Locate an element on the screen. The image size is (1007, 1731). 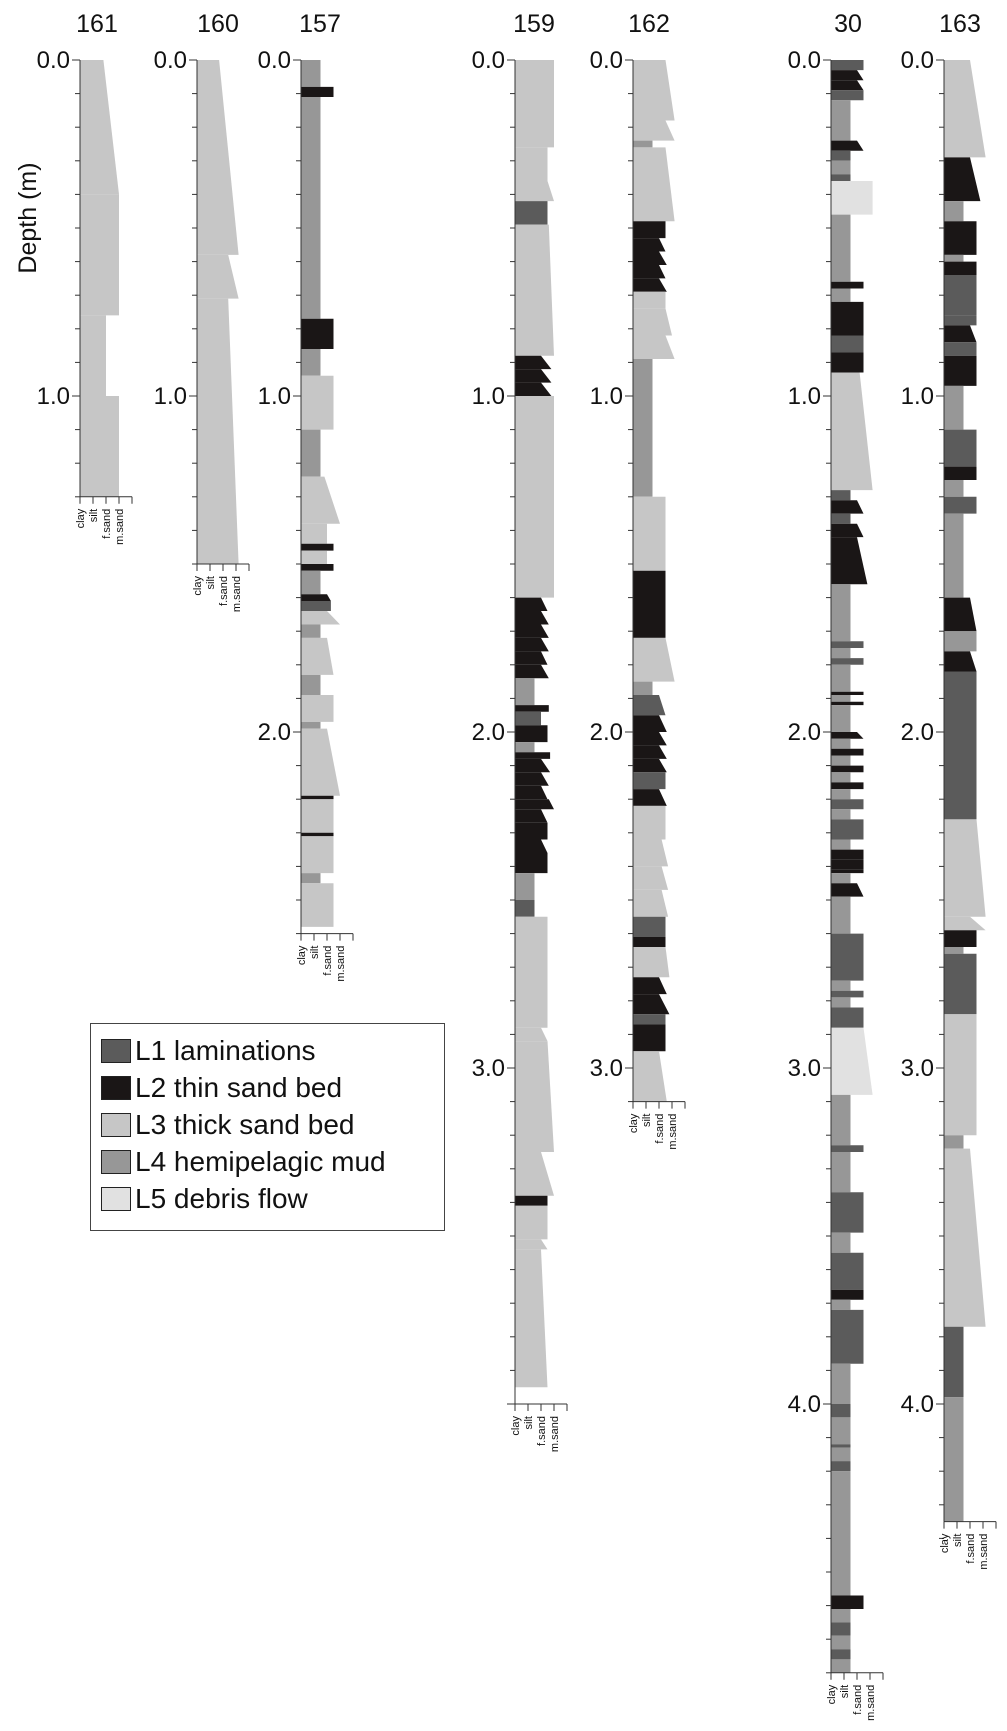
legend-item-l5: L5 debris flow is located at coordinates (204, 1199).